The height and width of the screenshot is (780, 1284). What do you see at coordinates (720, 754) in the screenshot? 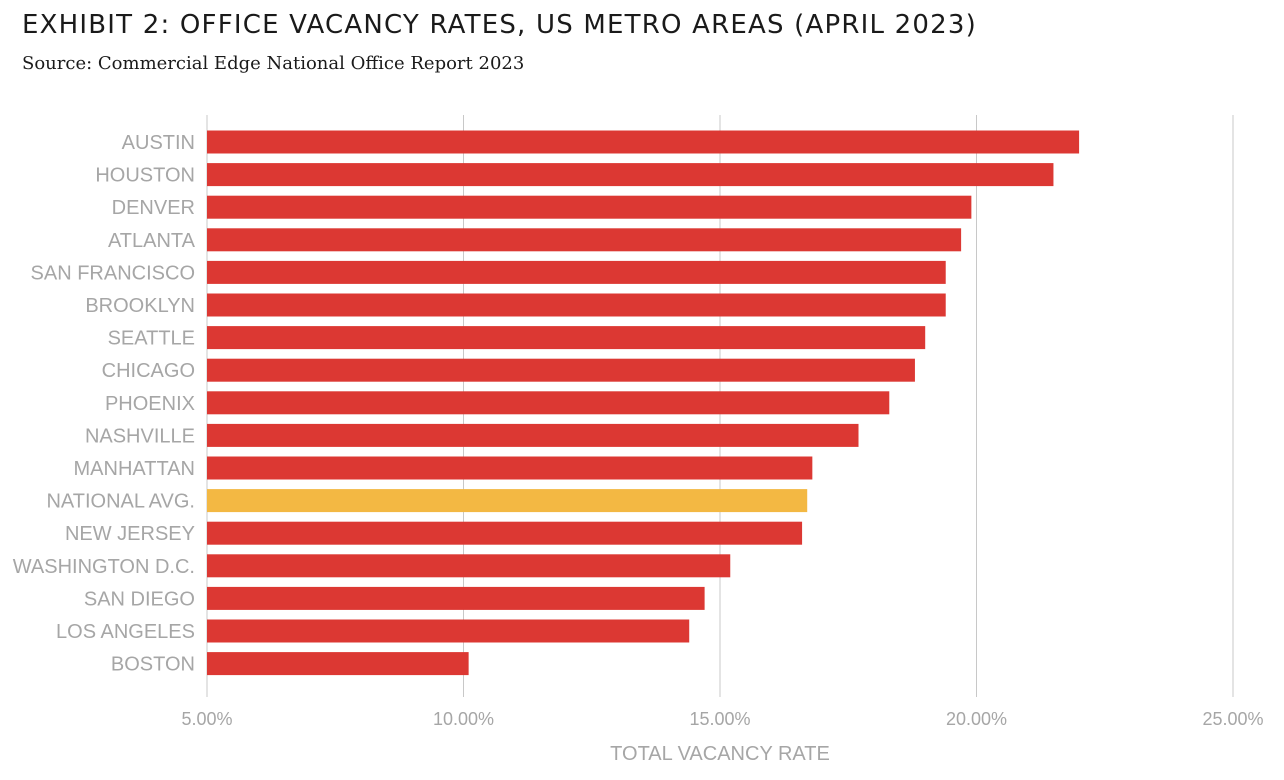
I see `x-axis-title: TOTAL VACANCY RATE` at bounding box center [720, 754].